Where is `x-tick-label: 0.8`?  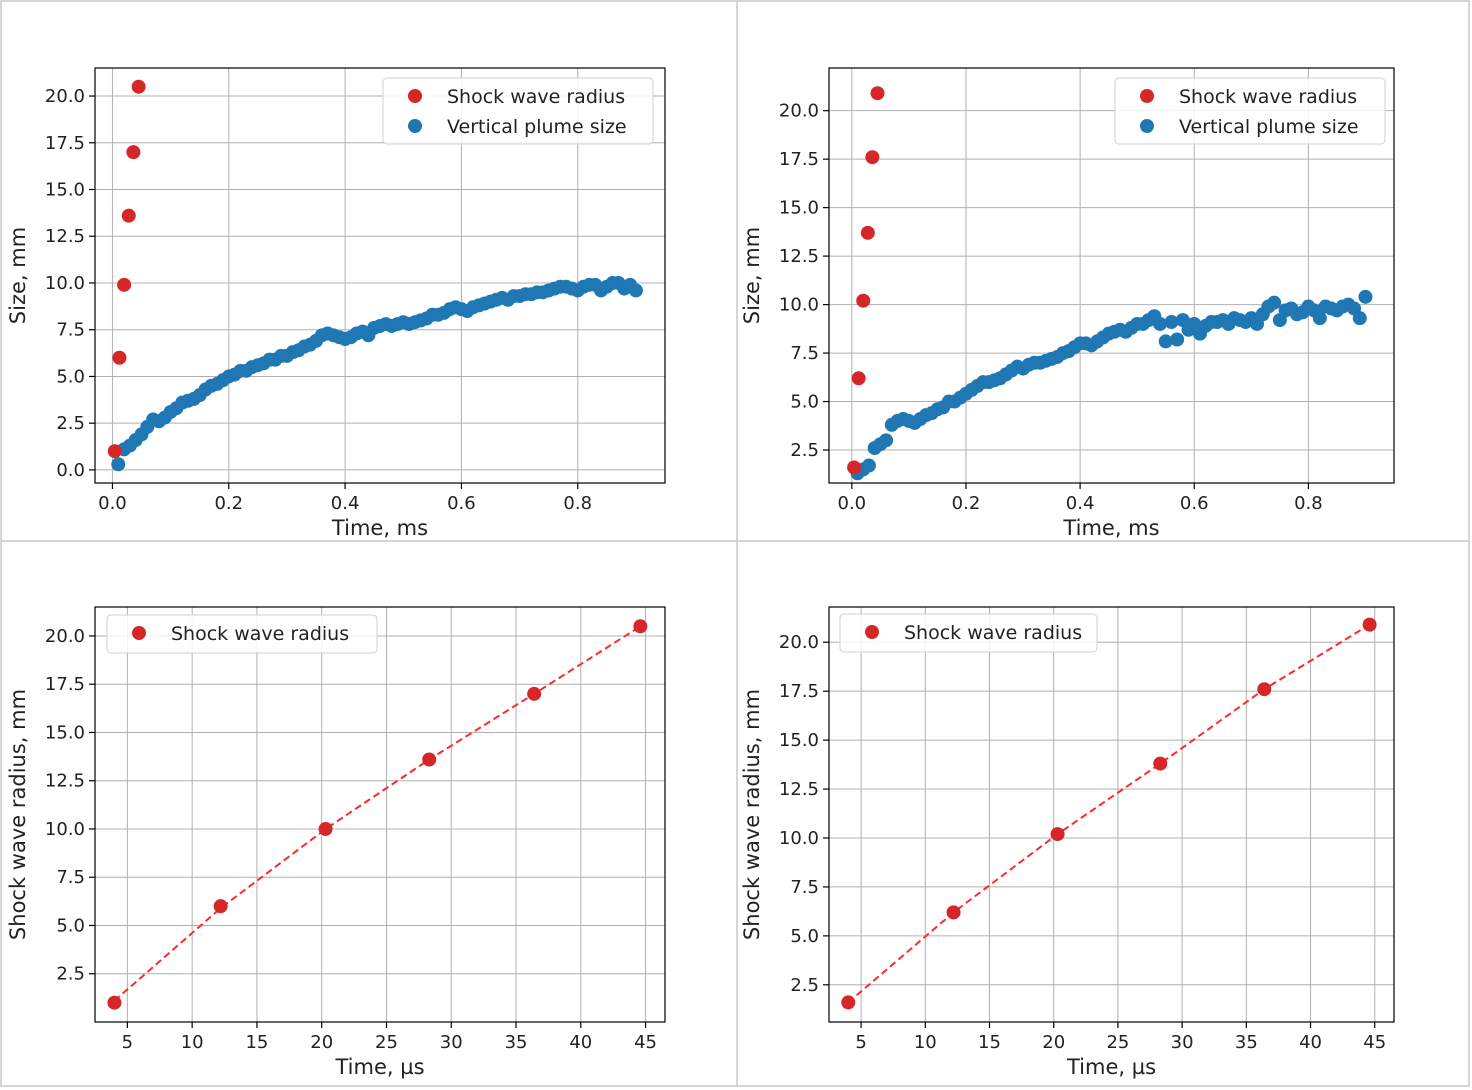 x-tick-label: 0.8 is located at coordinates (577, 503).